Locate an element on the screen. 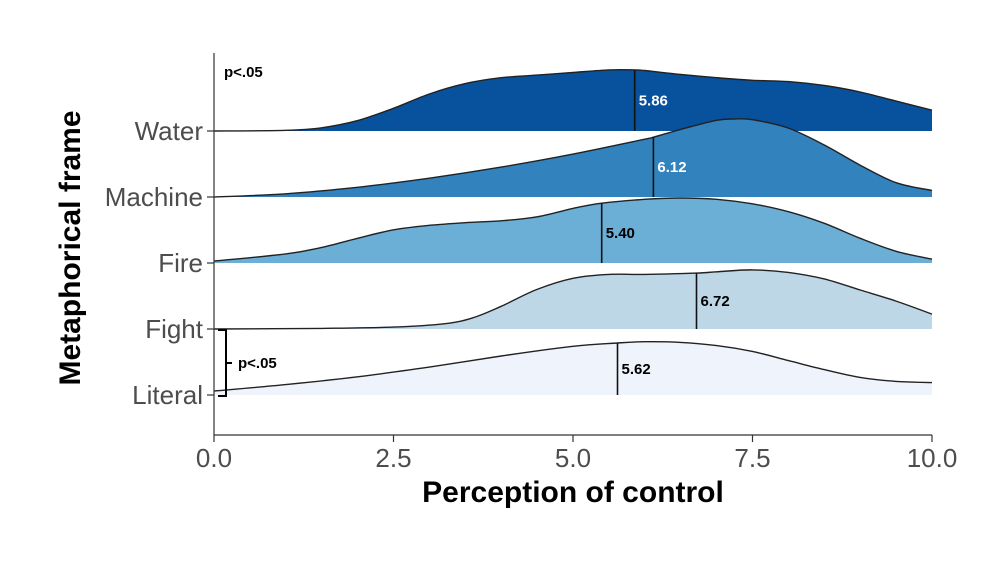  median-label-fight: 6.72 is located at coordinates (715, 301).